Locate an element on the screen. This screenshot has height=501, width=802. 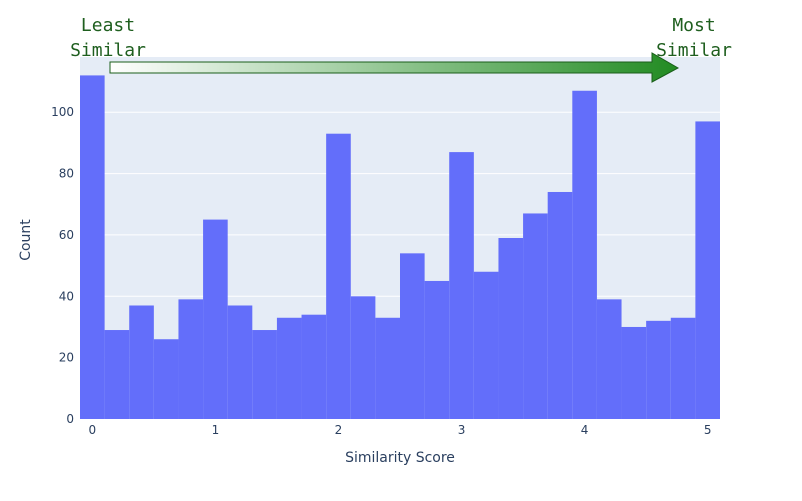
x-tick-label: 1 is located at coordinates (216, 430).